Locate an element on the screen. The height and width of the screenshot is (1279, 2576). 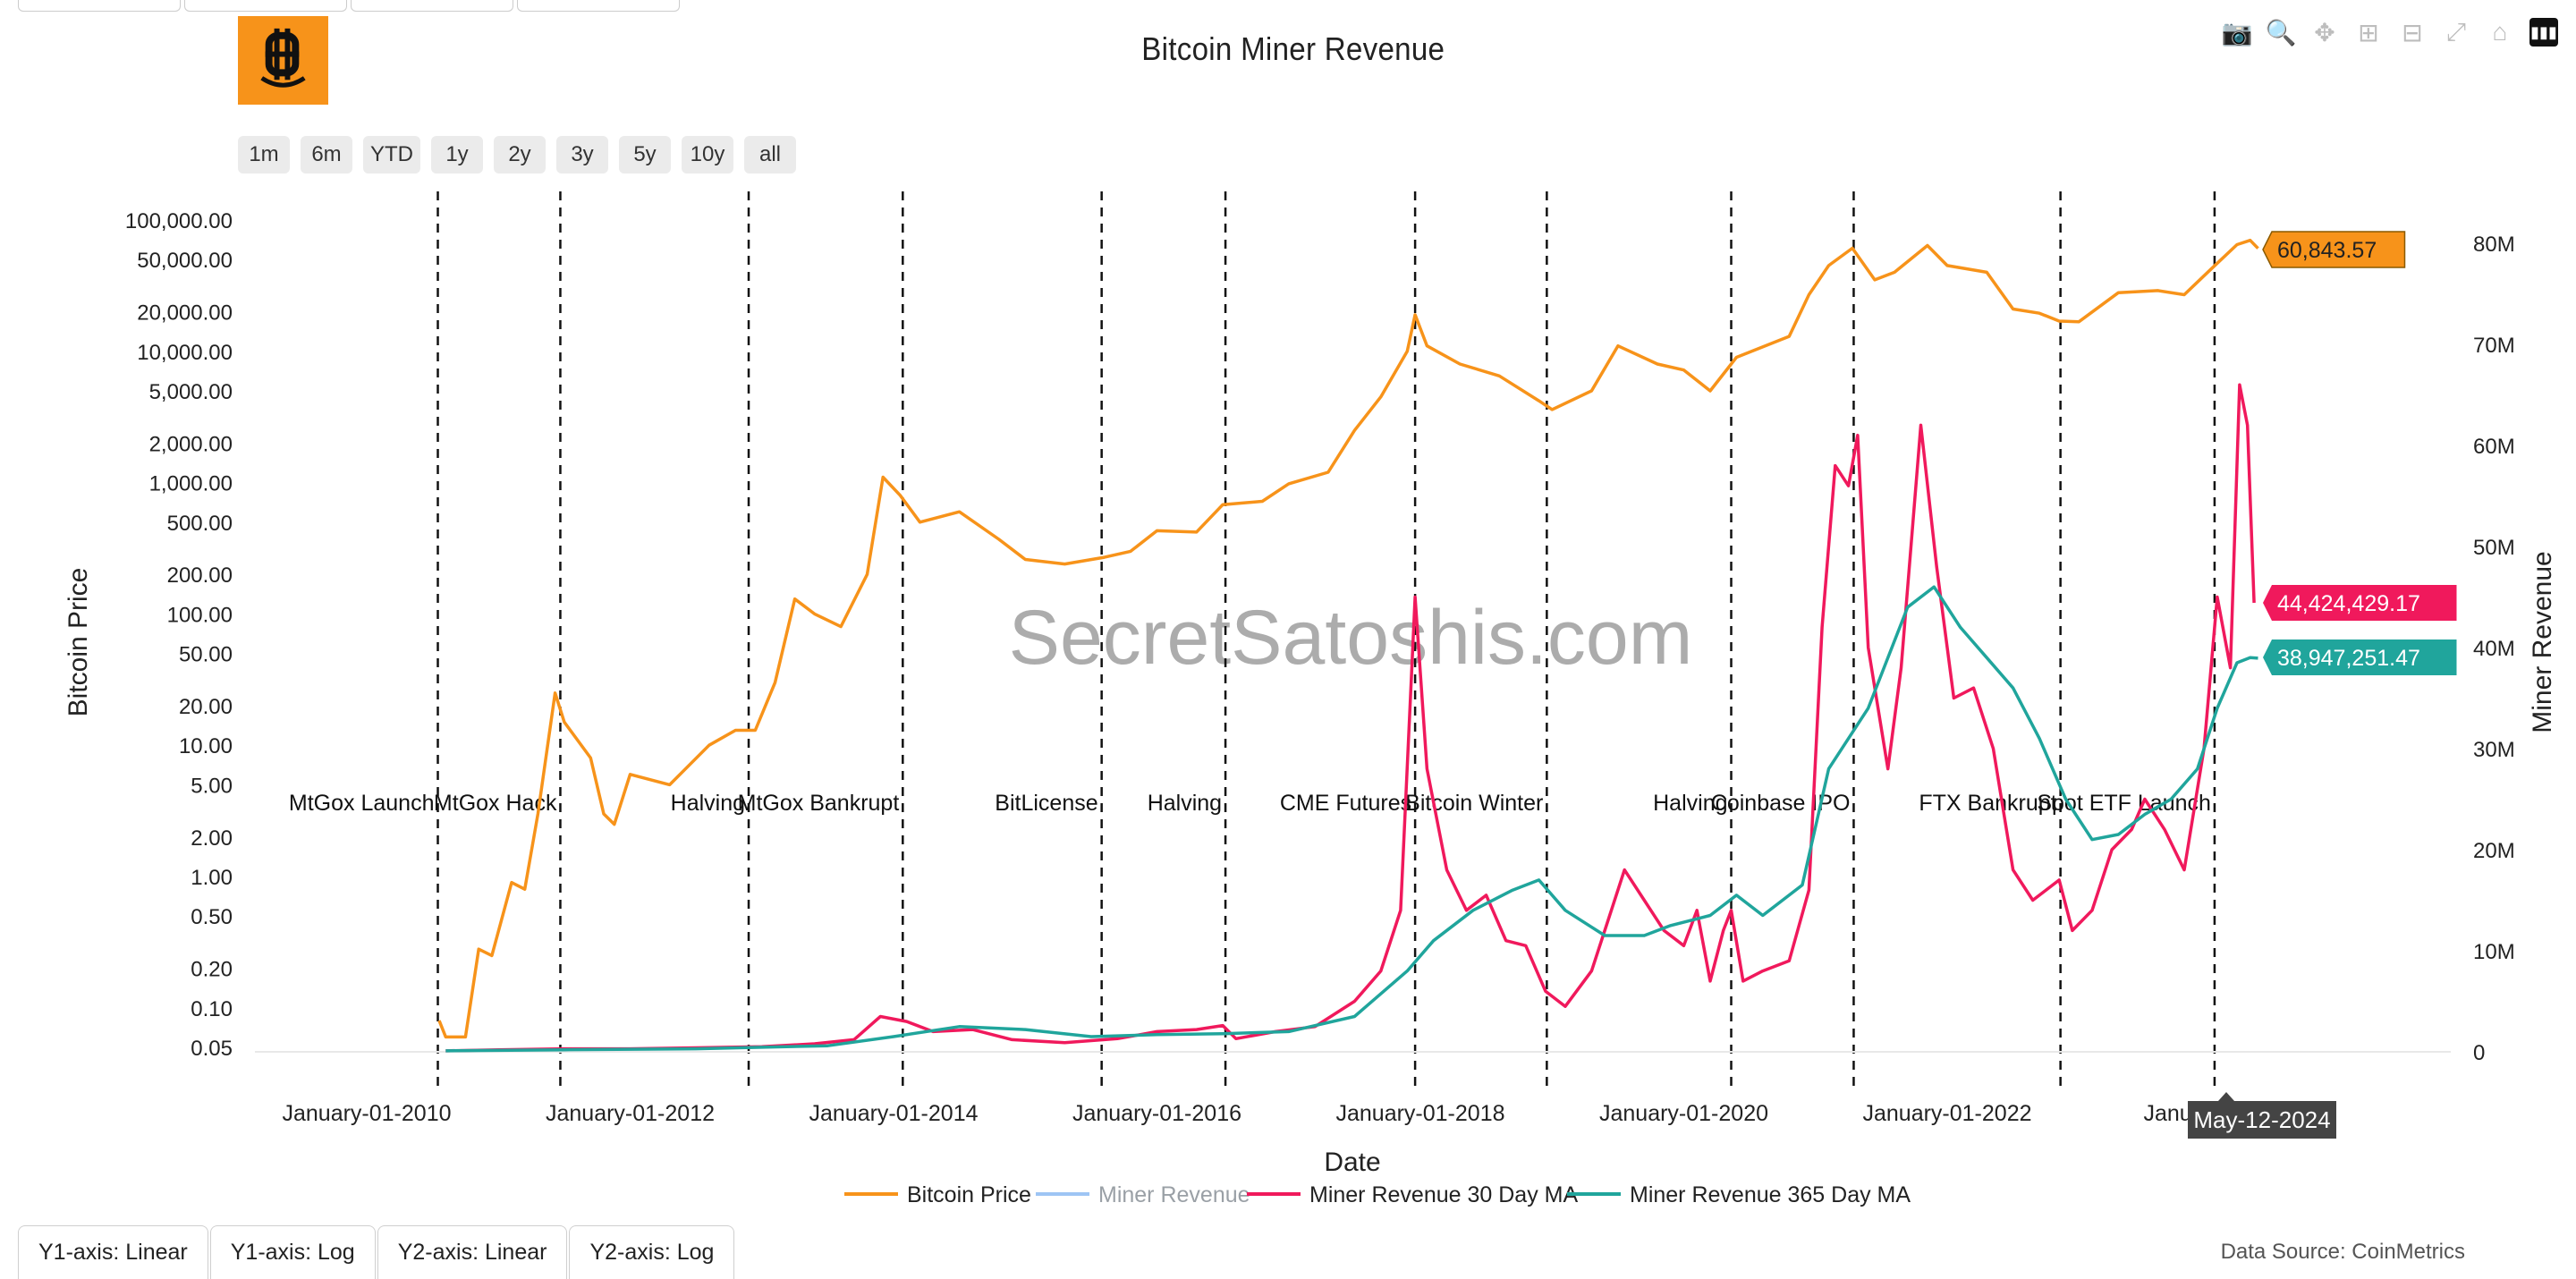
y2-linear-tab: Y2-axis: Linear is located at coordinates (472, 1252).